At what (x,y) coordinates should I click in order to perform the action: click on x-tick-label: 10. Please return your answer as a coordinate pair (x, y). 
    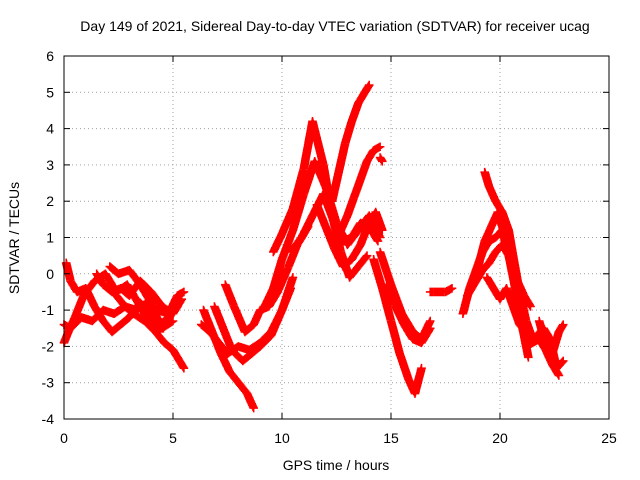
    Looking at the image, I should click on (282, 438).